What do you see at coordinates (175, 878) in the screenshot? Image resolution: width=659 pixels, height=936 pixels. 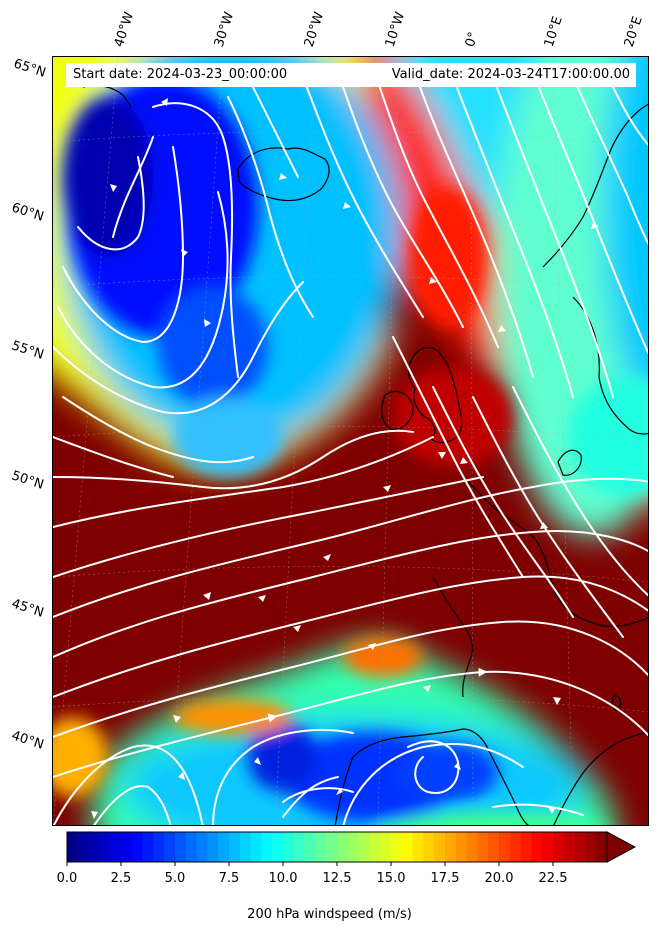 I see `colorbar-tick-label: 5.0` at bounding box center [175, 878].